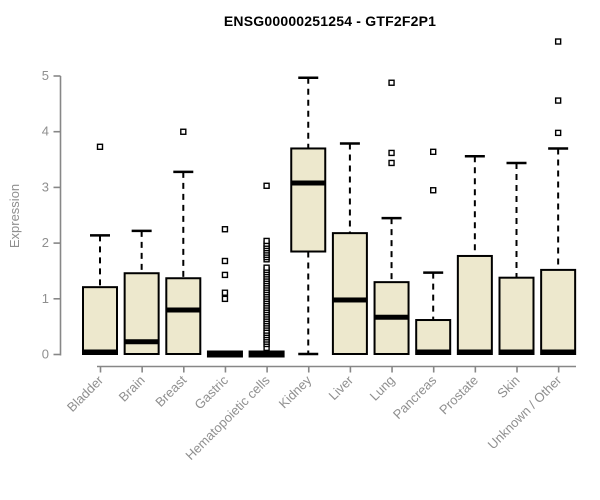 This screenshot has width=600, height=500. Describe the element at coordinates (132, 389) in the screenshot. I see `x-tick-label: Brain` at that location.